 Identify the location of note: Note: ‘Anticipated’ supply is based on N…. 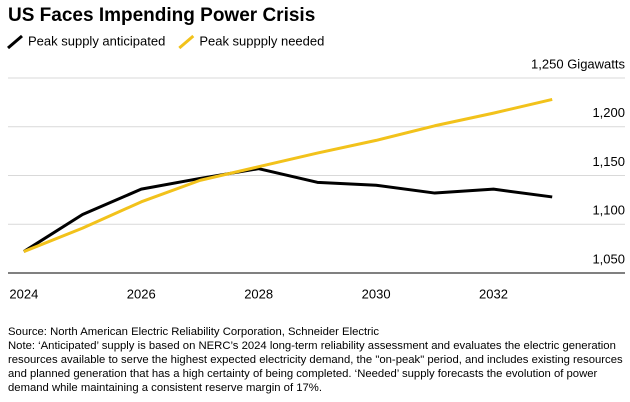
(315, 367).